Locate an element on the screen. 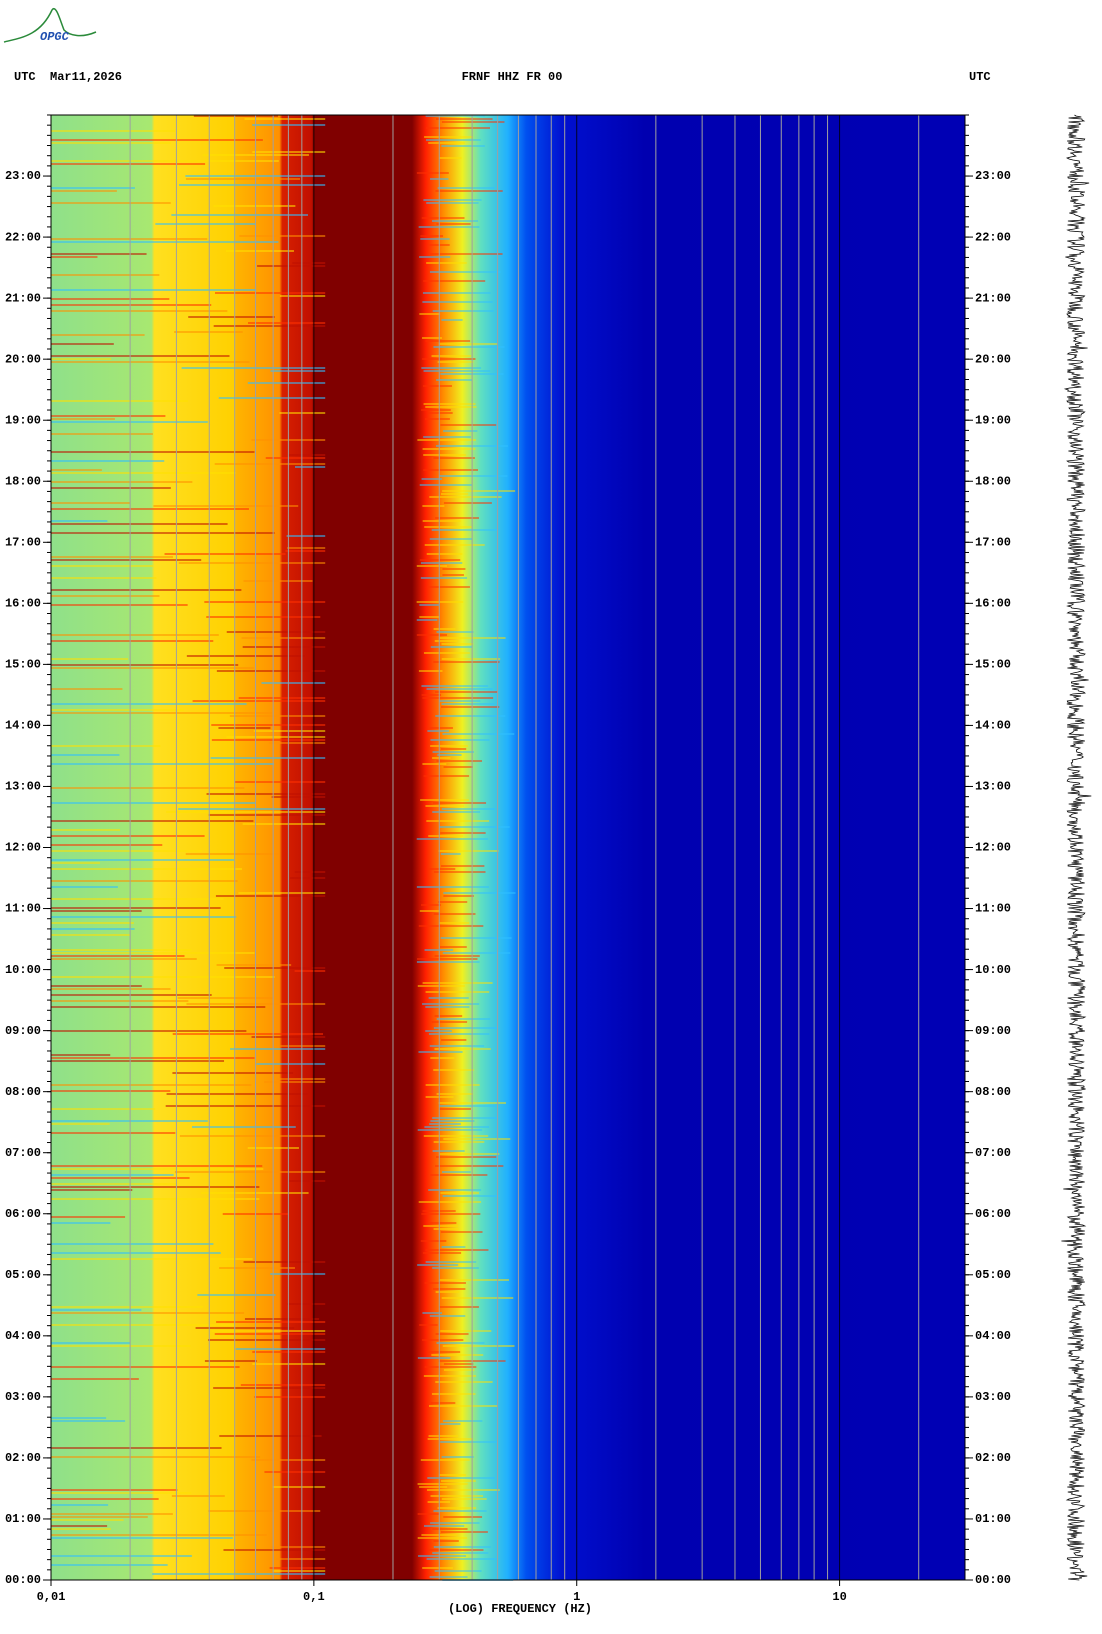  y-tick-label: 12:00 is located at coordinates (993, 848).